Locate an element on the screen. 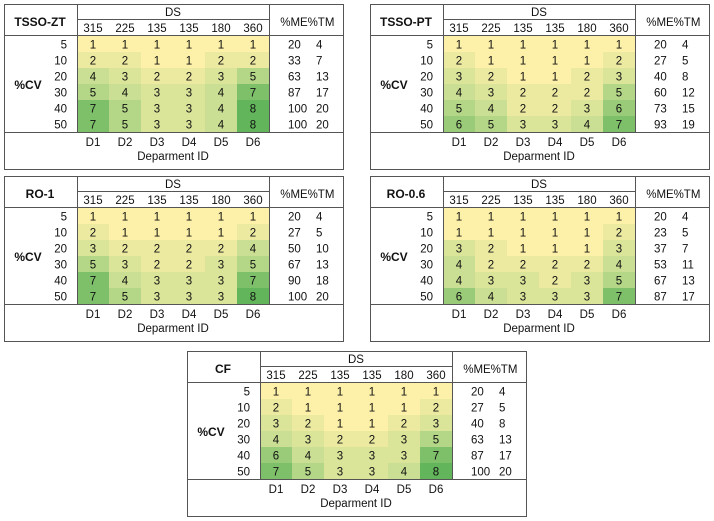 Image resolution: width=714 pixels, height=521 pixels. me-value: 20 is located at coordinates (294, 46).